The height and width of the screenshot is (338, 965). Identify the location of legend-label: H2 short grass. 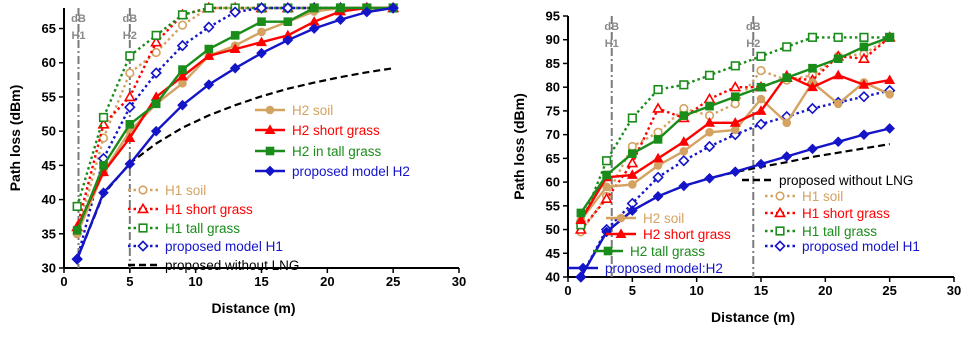
(687, 234).